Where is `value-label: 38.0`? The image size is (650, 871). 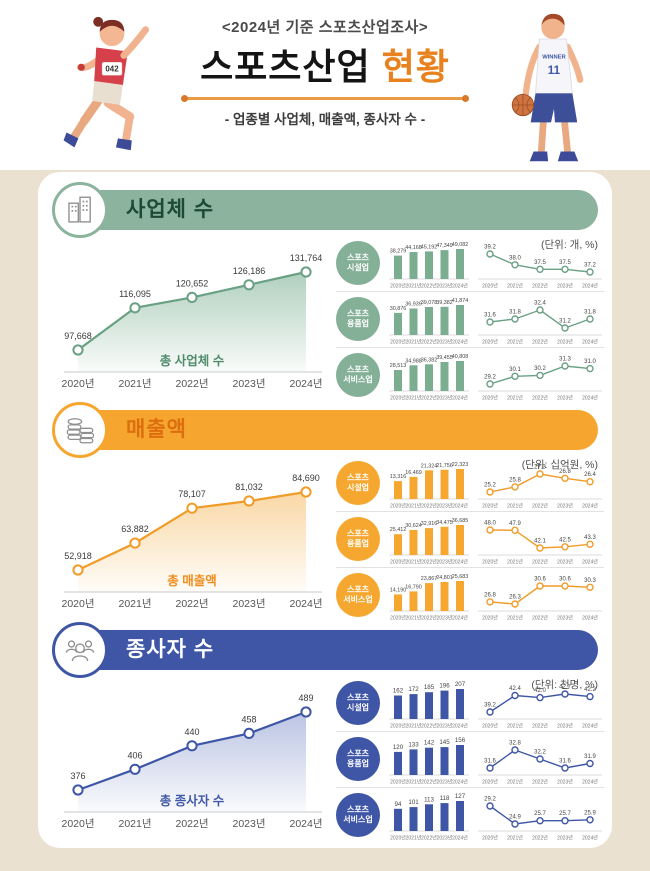 value-label: 38.0 is located at coordinates (515, 258).